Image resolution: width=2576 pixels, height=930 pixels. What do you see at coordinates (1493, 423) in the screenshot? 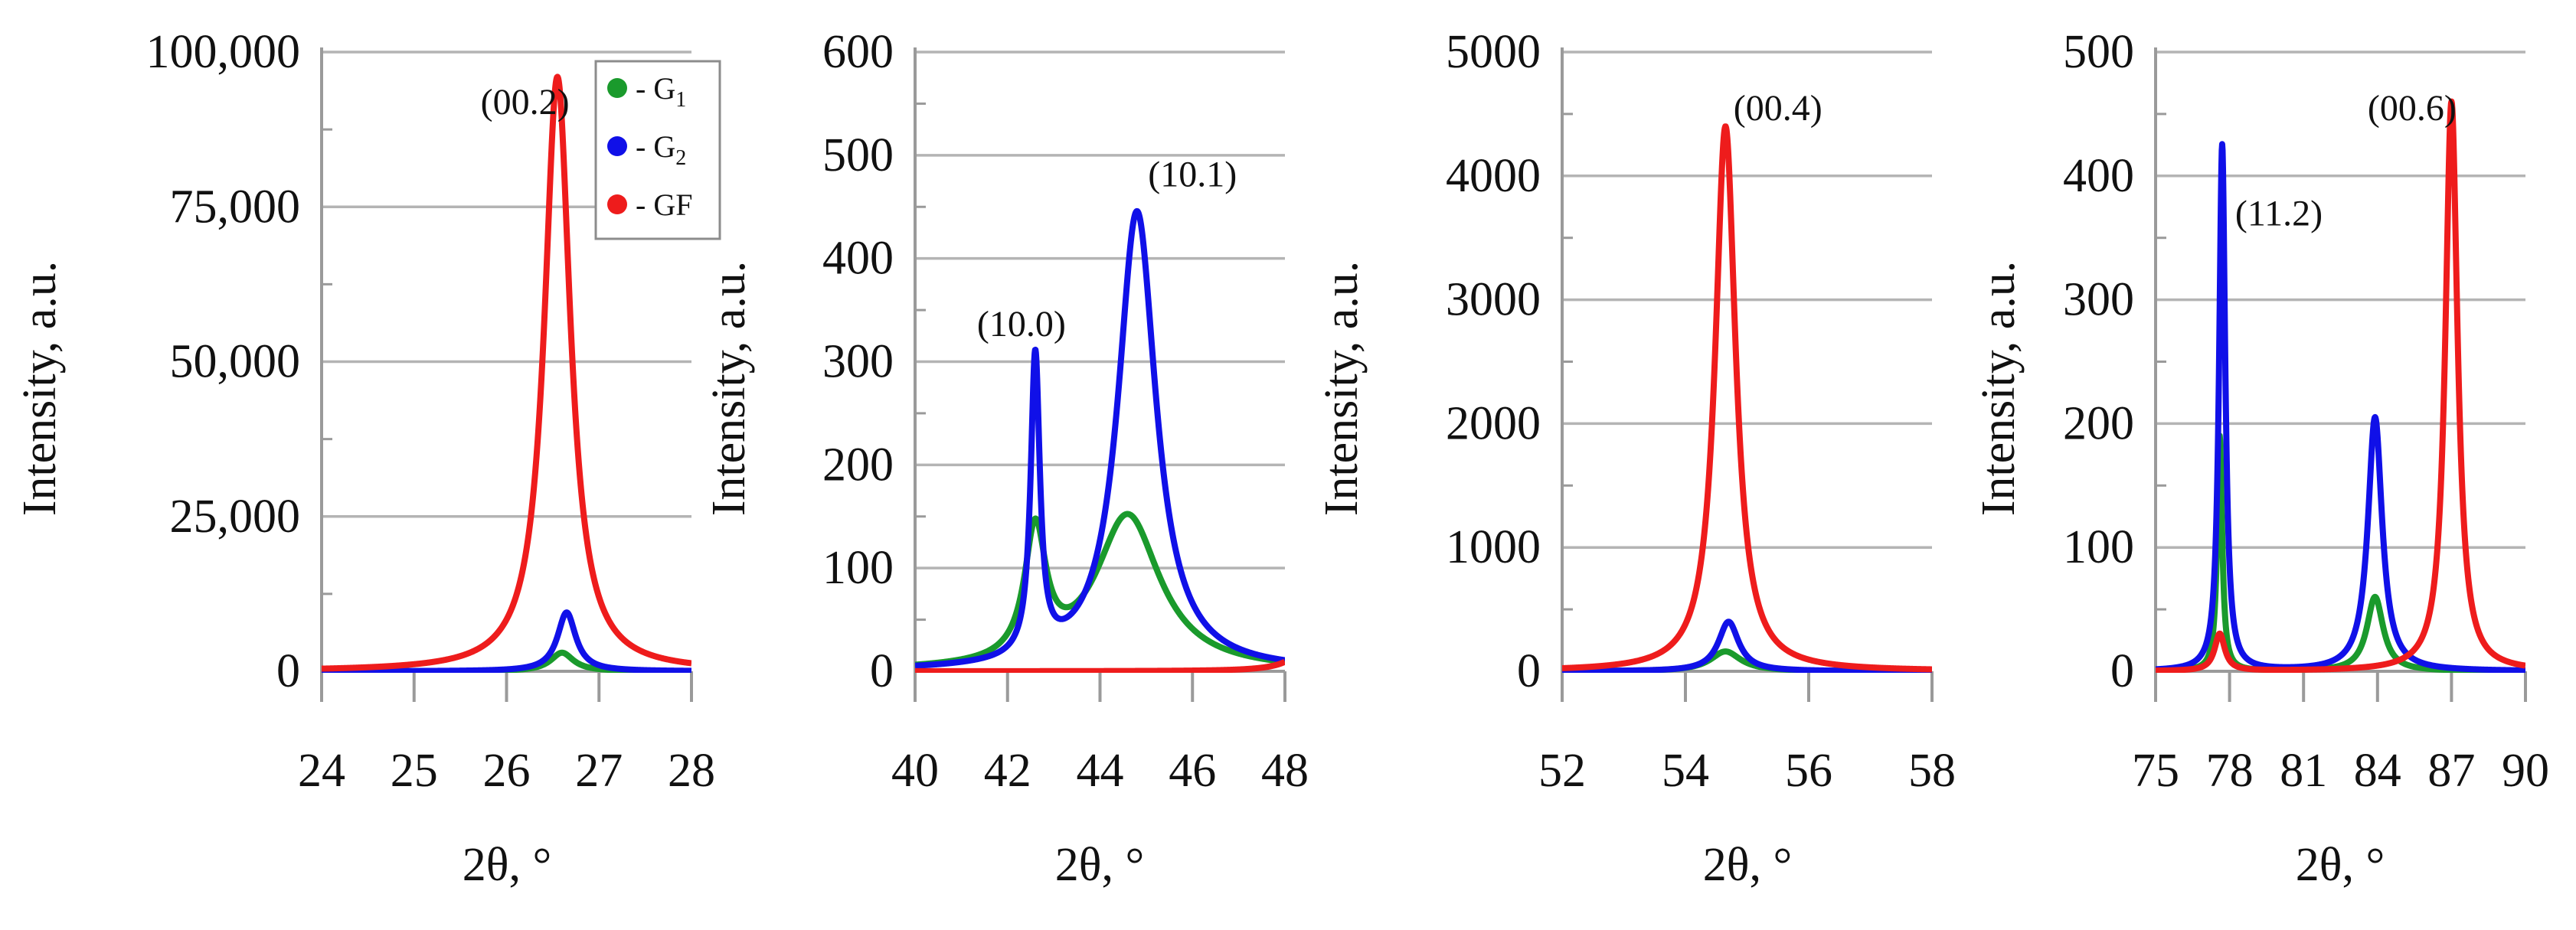
I see `y-tick-label: 2000` at bounding box center [1493, 423].